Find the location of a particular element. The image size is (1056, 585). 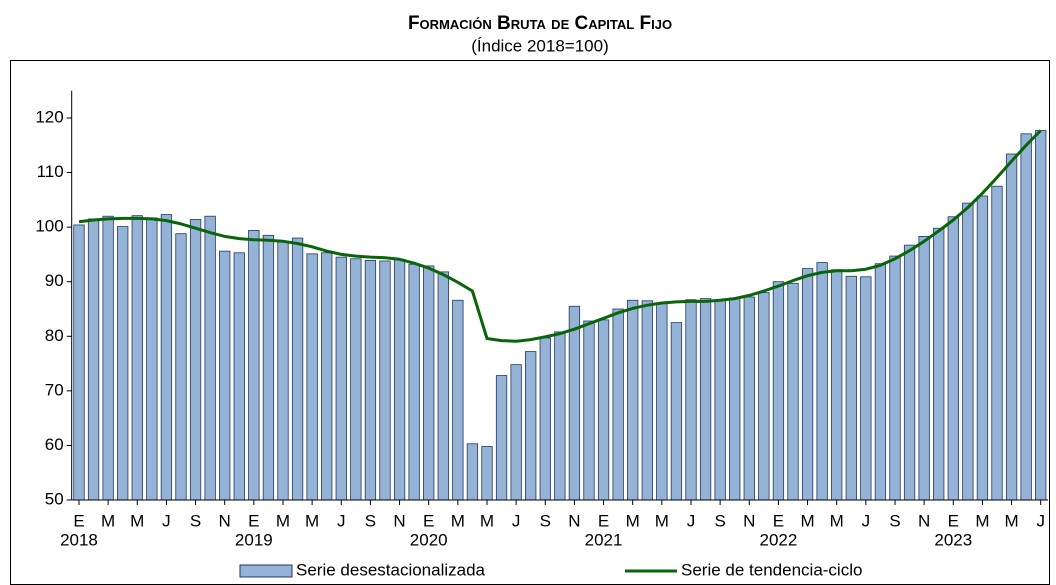

y-tick-label: 110 is located at coordinates (50, 171).